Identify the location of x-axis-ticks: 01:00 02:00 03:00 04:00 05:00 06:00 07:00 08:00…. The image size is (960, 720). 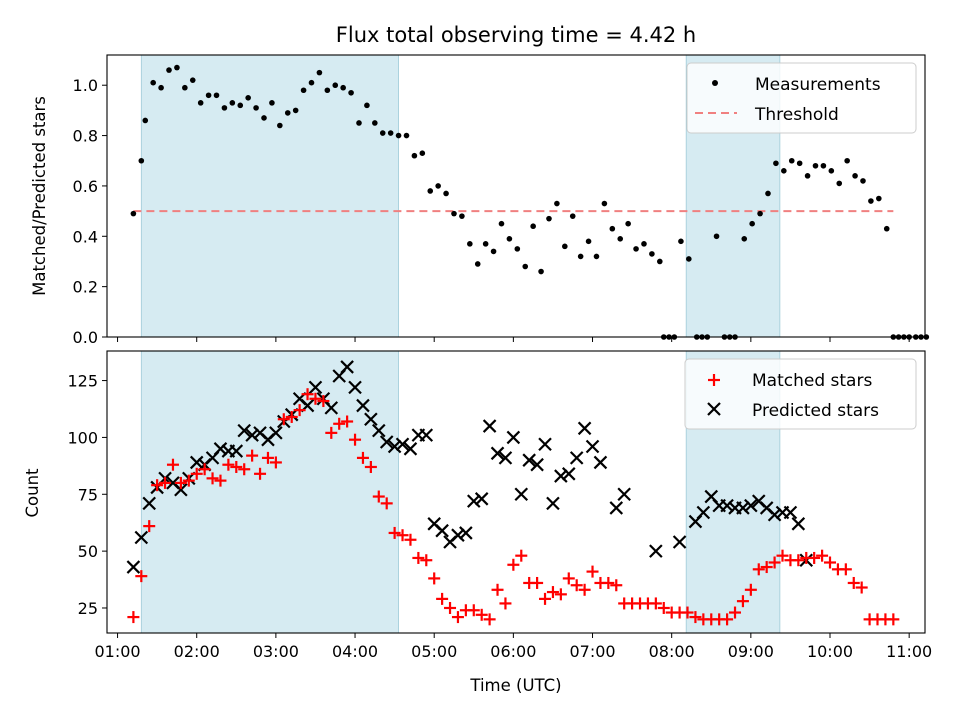
(513, 647).